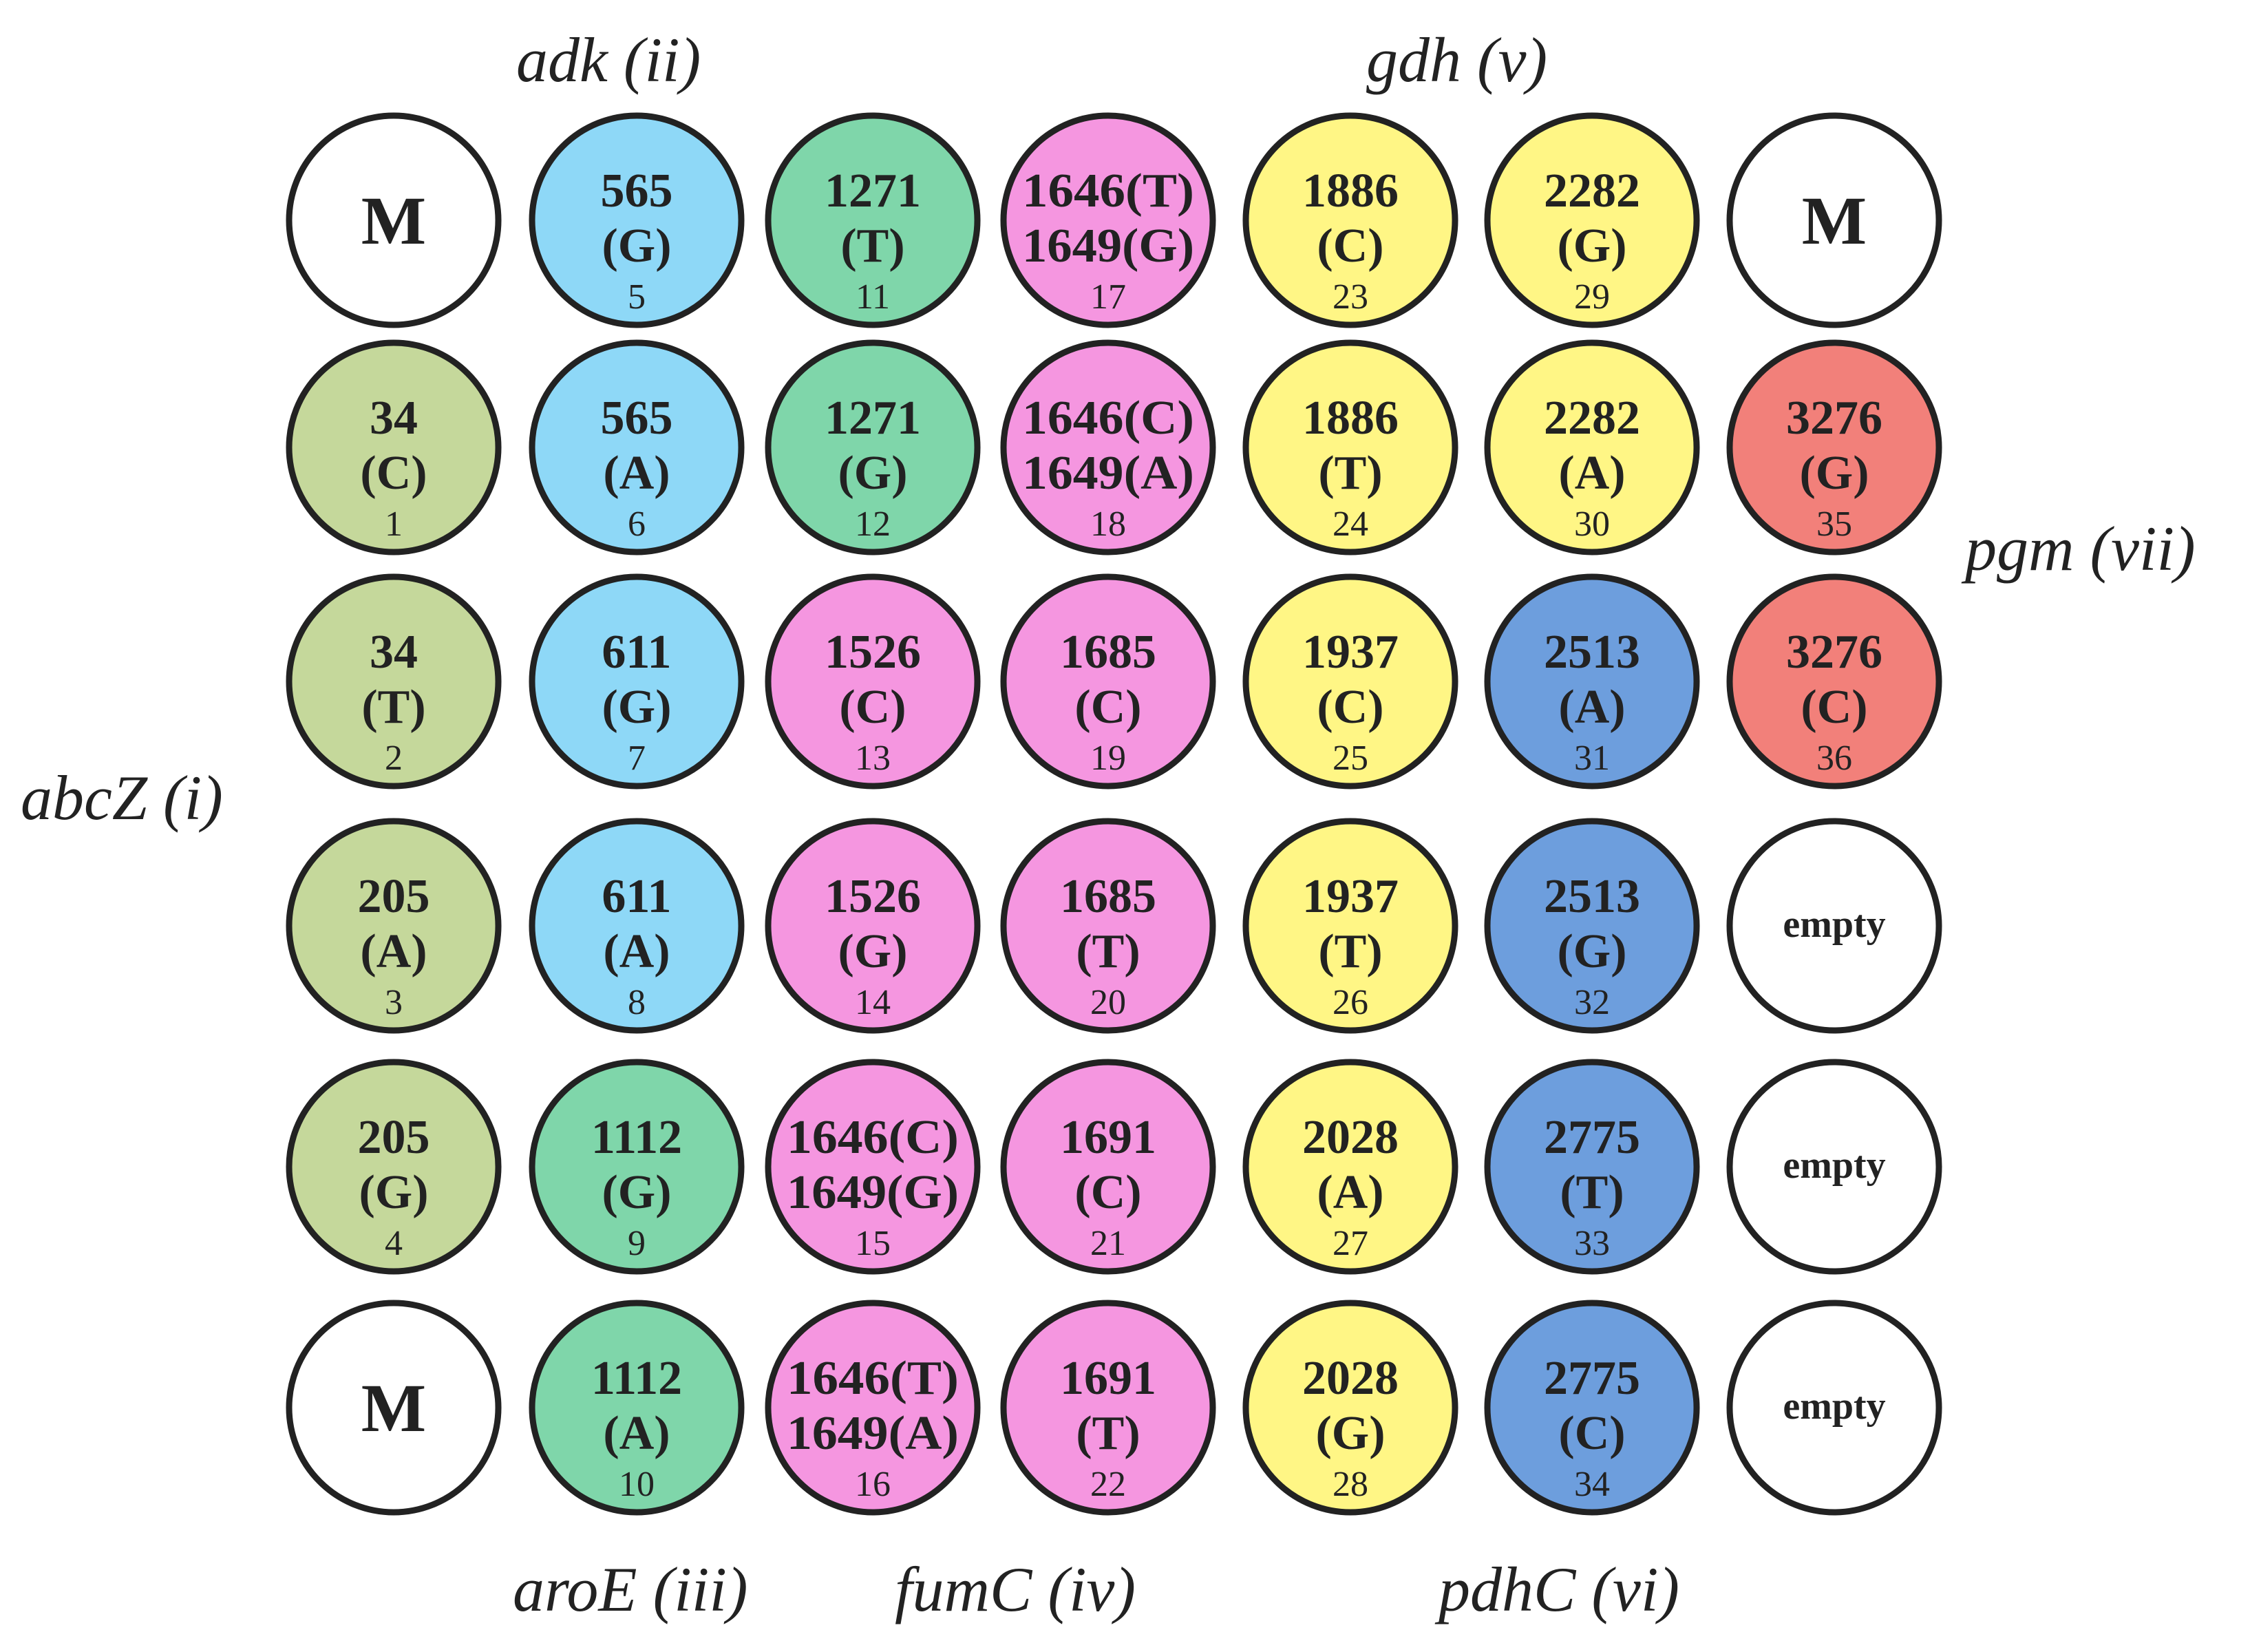 The width and height of the screenshot is (2250, 1652). What do you see at coordinates (637, 758) in the screenshot?
I see `well-number: 7` at bounding box center [637, 758].